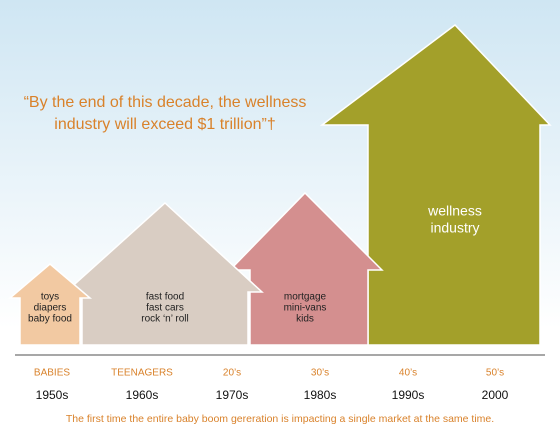 The image size is (560, 438). I want to click on house-label: rock ‘n’ roll, so click(164, 319).